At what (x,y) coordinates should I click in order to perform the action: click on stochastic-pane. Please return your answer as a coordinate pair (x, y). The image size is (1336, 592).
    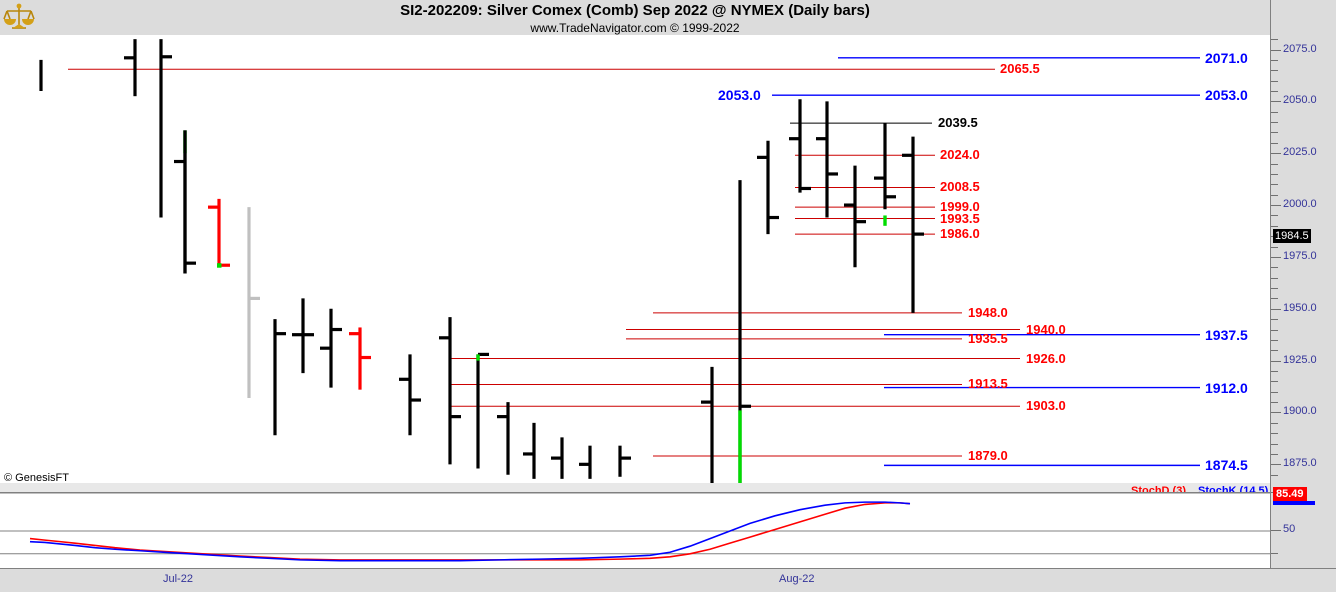
    Looking at the image, I should click on (635, 530).